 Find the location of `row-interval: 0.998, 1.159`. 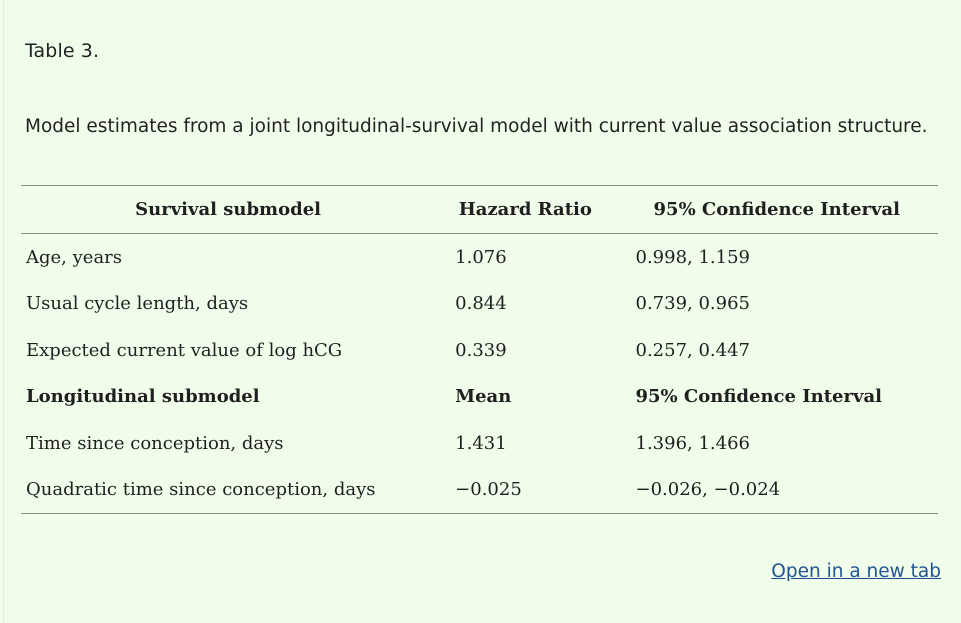

row-interval: 0.998, 1.159 is located at coordinates (693, 257).